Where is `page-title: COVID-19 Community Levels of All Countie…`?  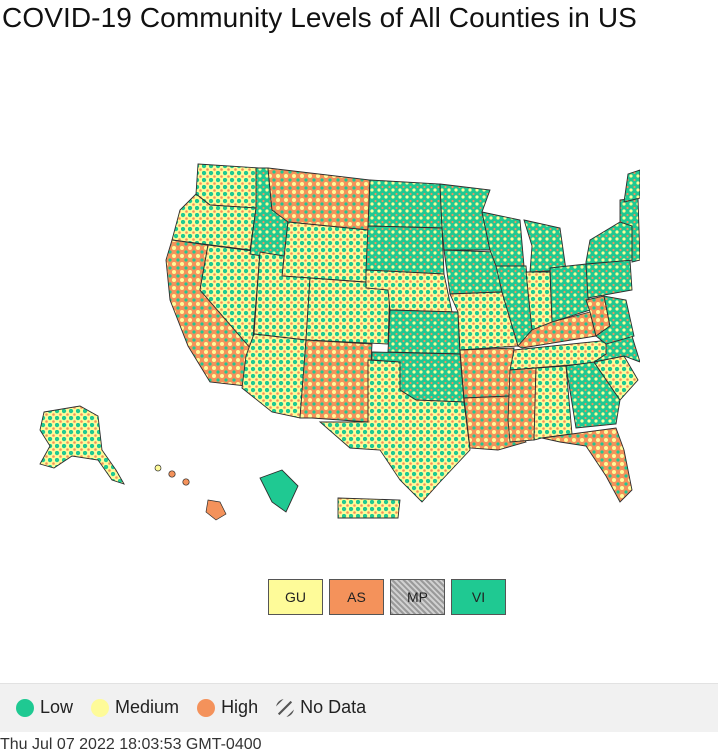 page-title: COVID-19 Community Levels of All Countie… is located at coordinates (319, 17).